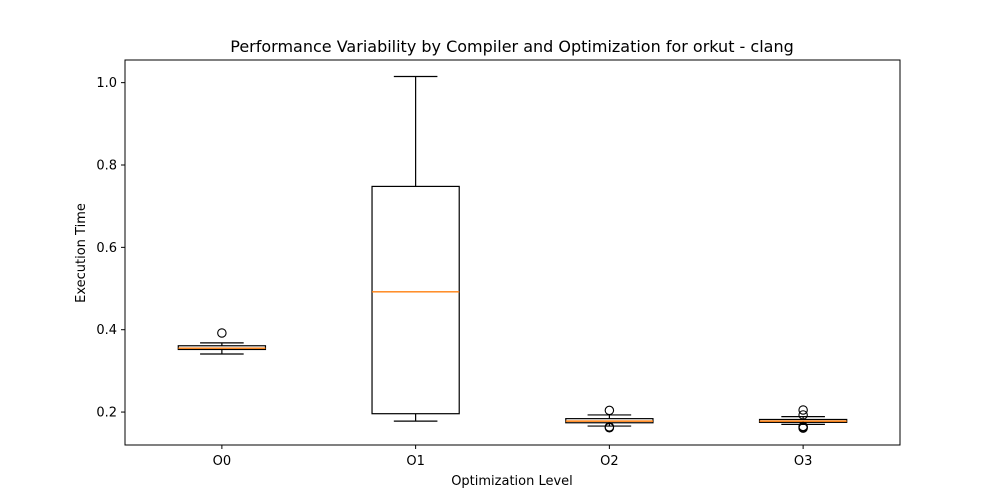  I want to click on box-group-o0, so click(222, 341).